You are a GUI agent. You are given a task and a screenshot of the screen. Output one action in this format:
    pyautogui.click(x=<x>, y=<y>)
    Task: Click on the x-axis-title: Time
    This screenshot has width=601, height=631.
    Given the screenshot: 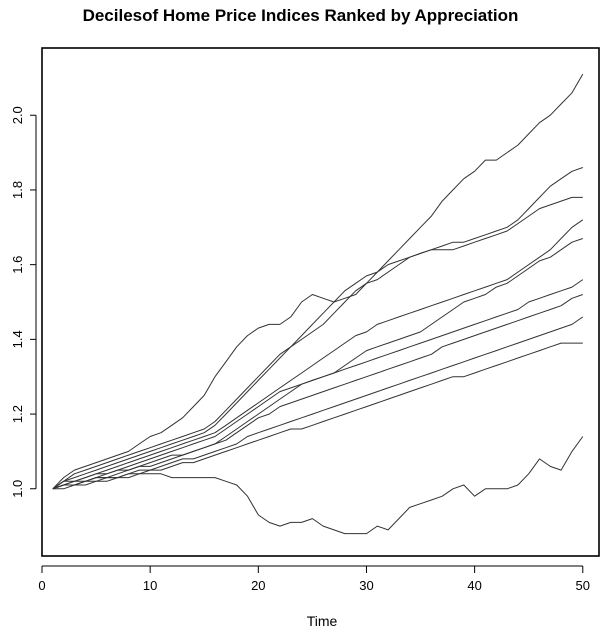 What is the action you would take?
    pyautogui.click(x=322, y=621)
    